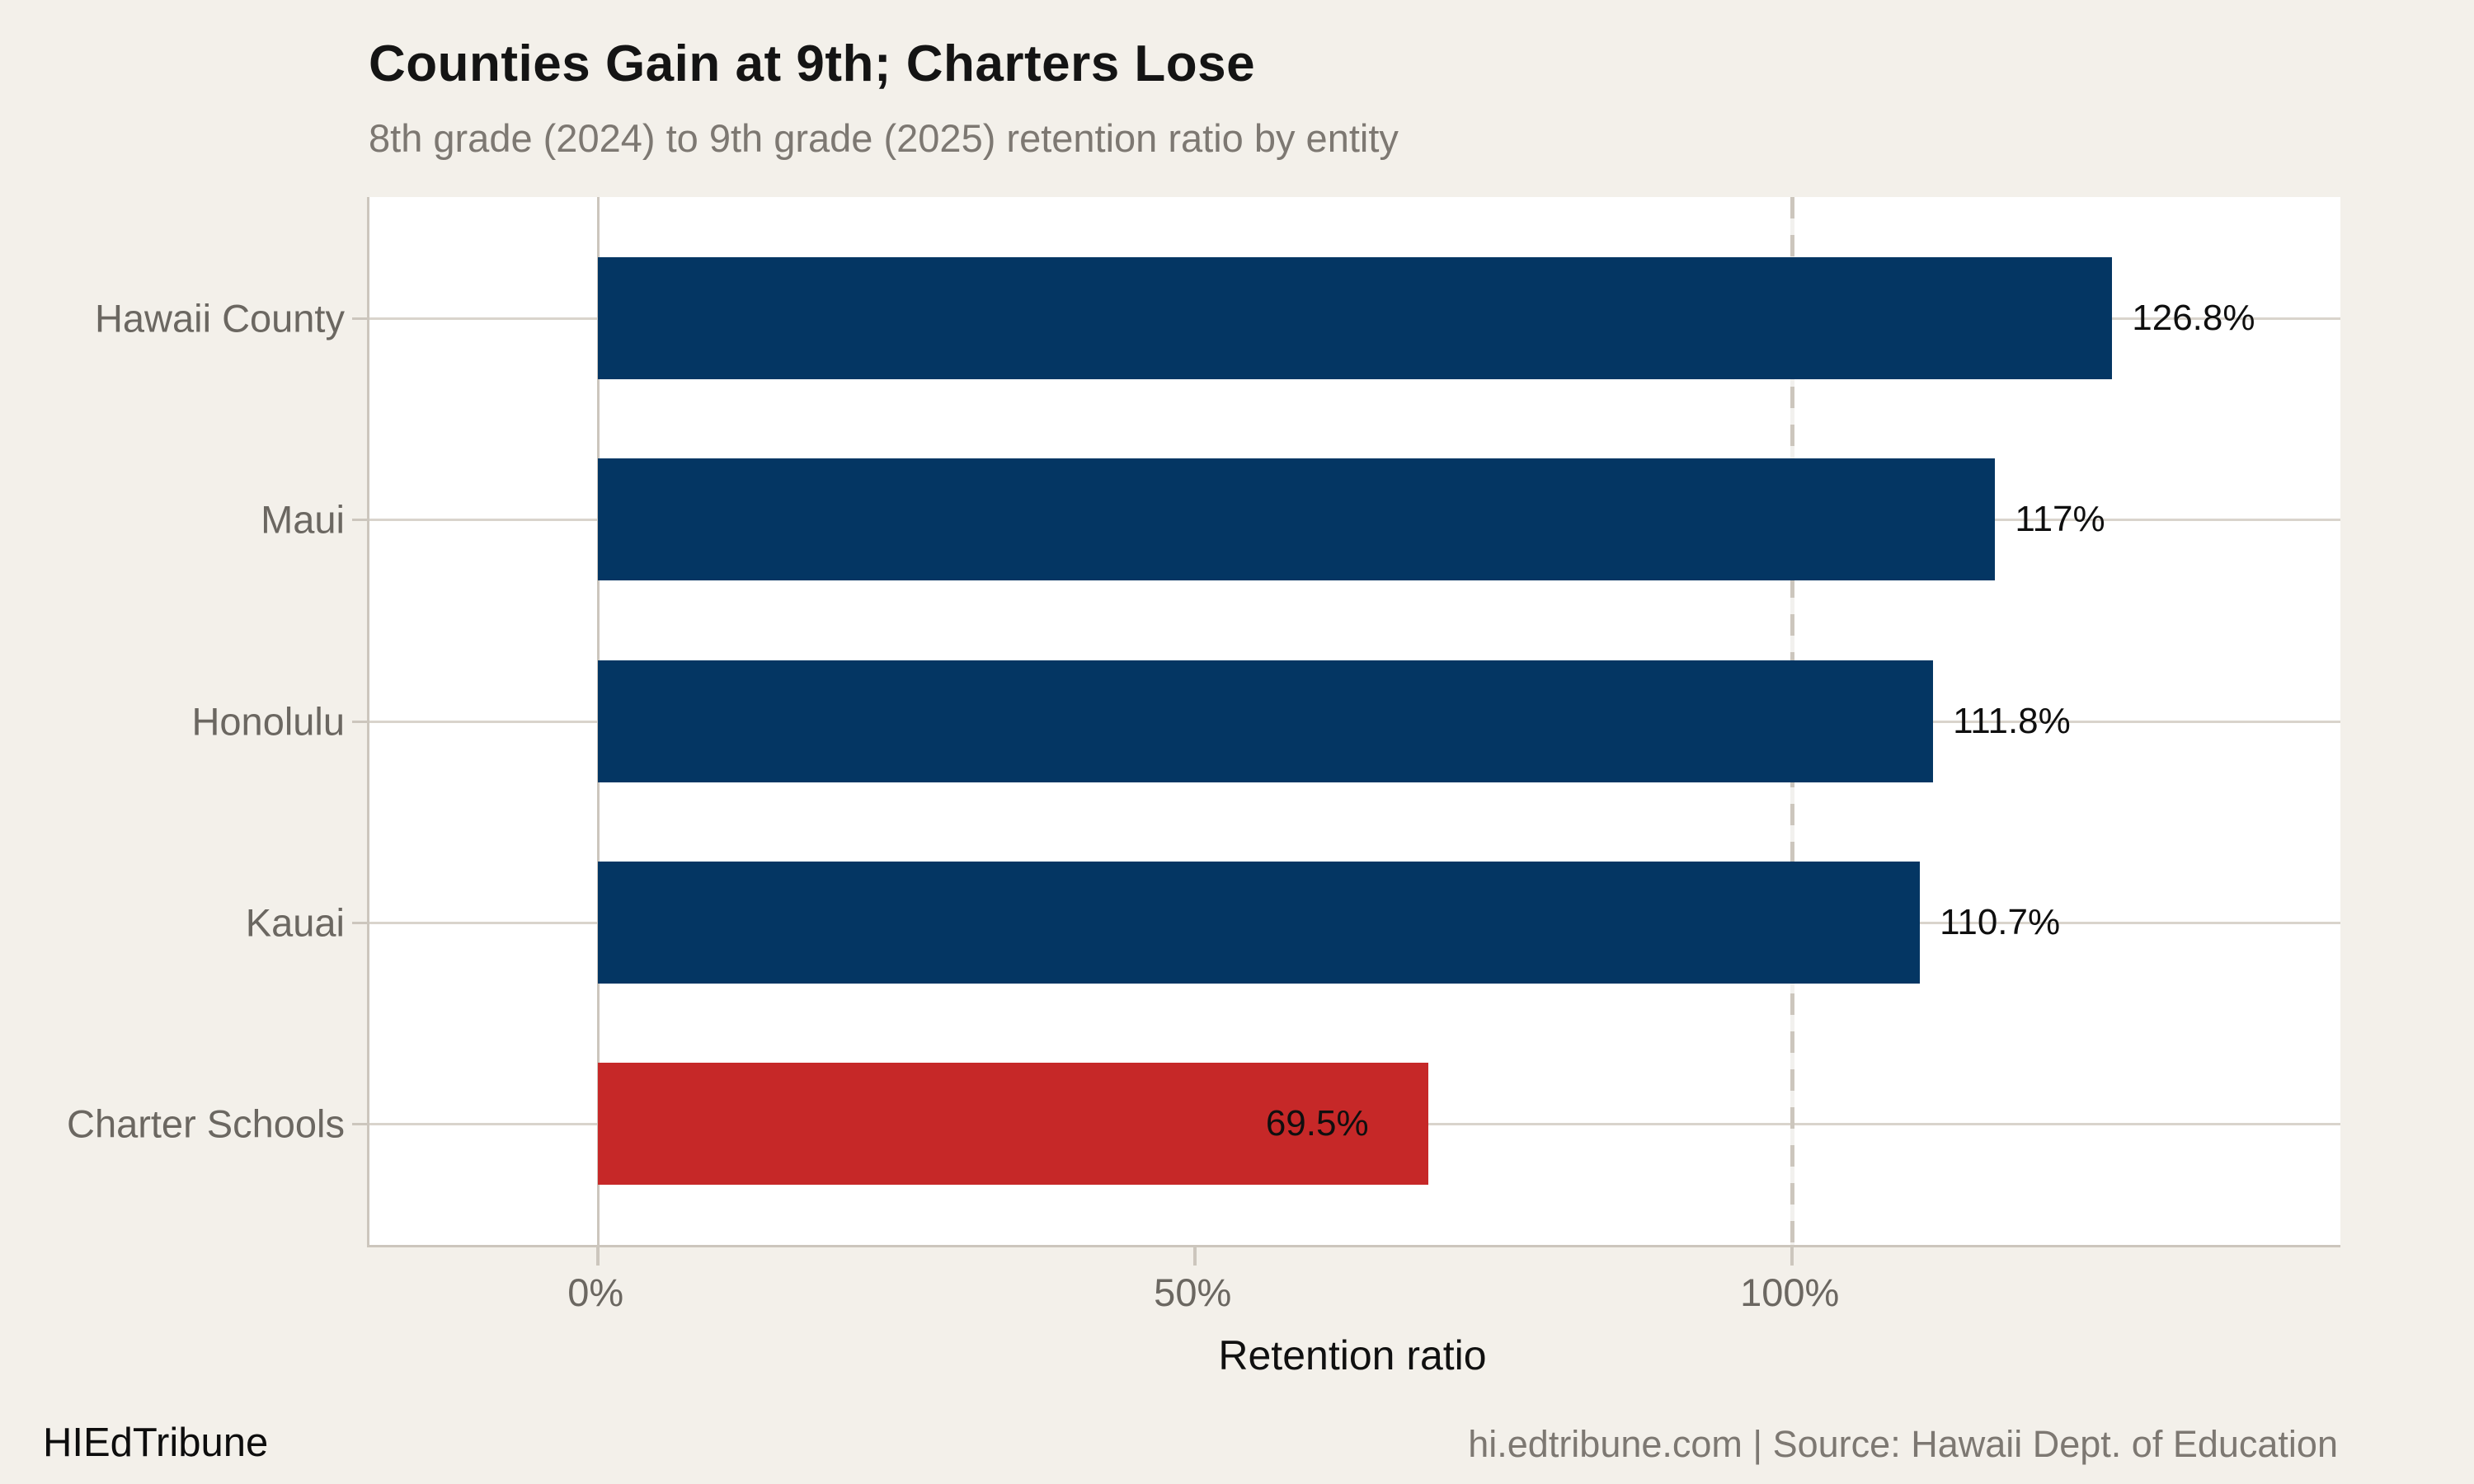  I want to click on value-label-maui: 117%, so click(2060, 519).